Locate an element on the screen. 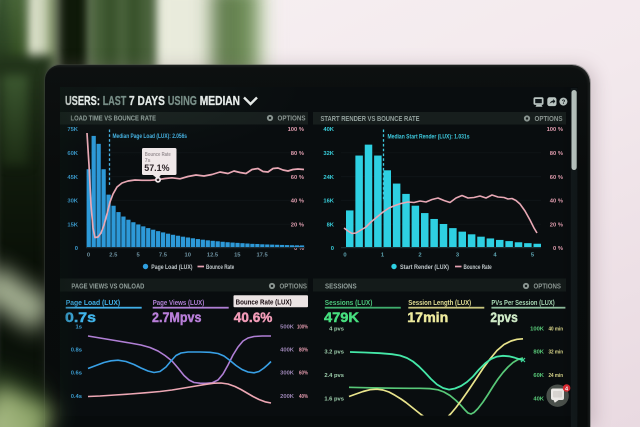 This screenshot has height=427, width=640. svg-text: 7 DAYS is located at coordinates (147, 100).